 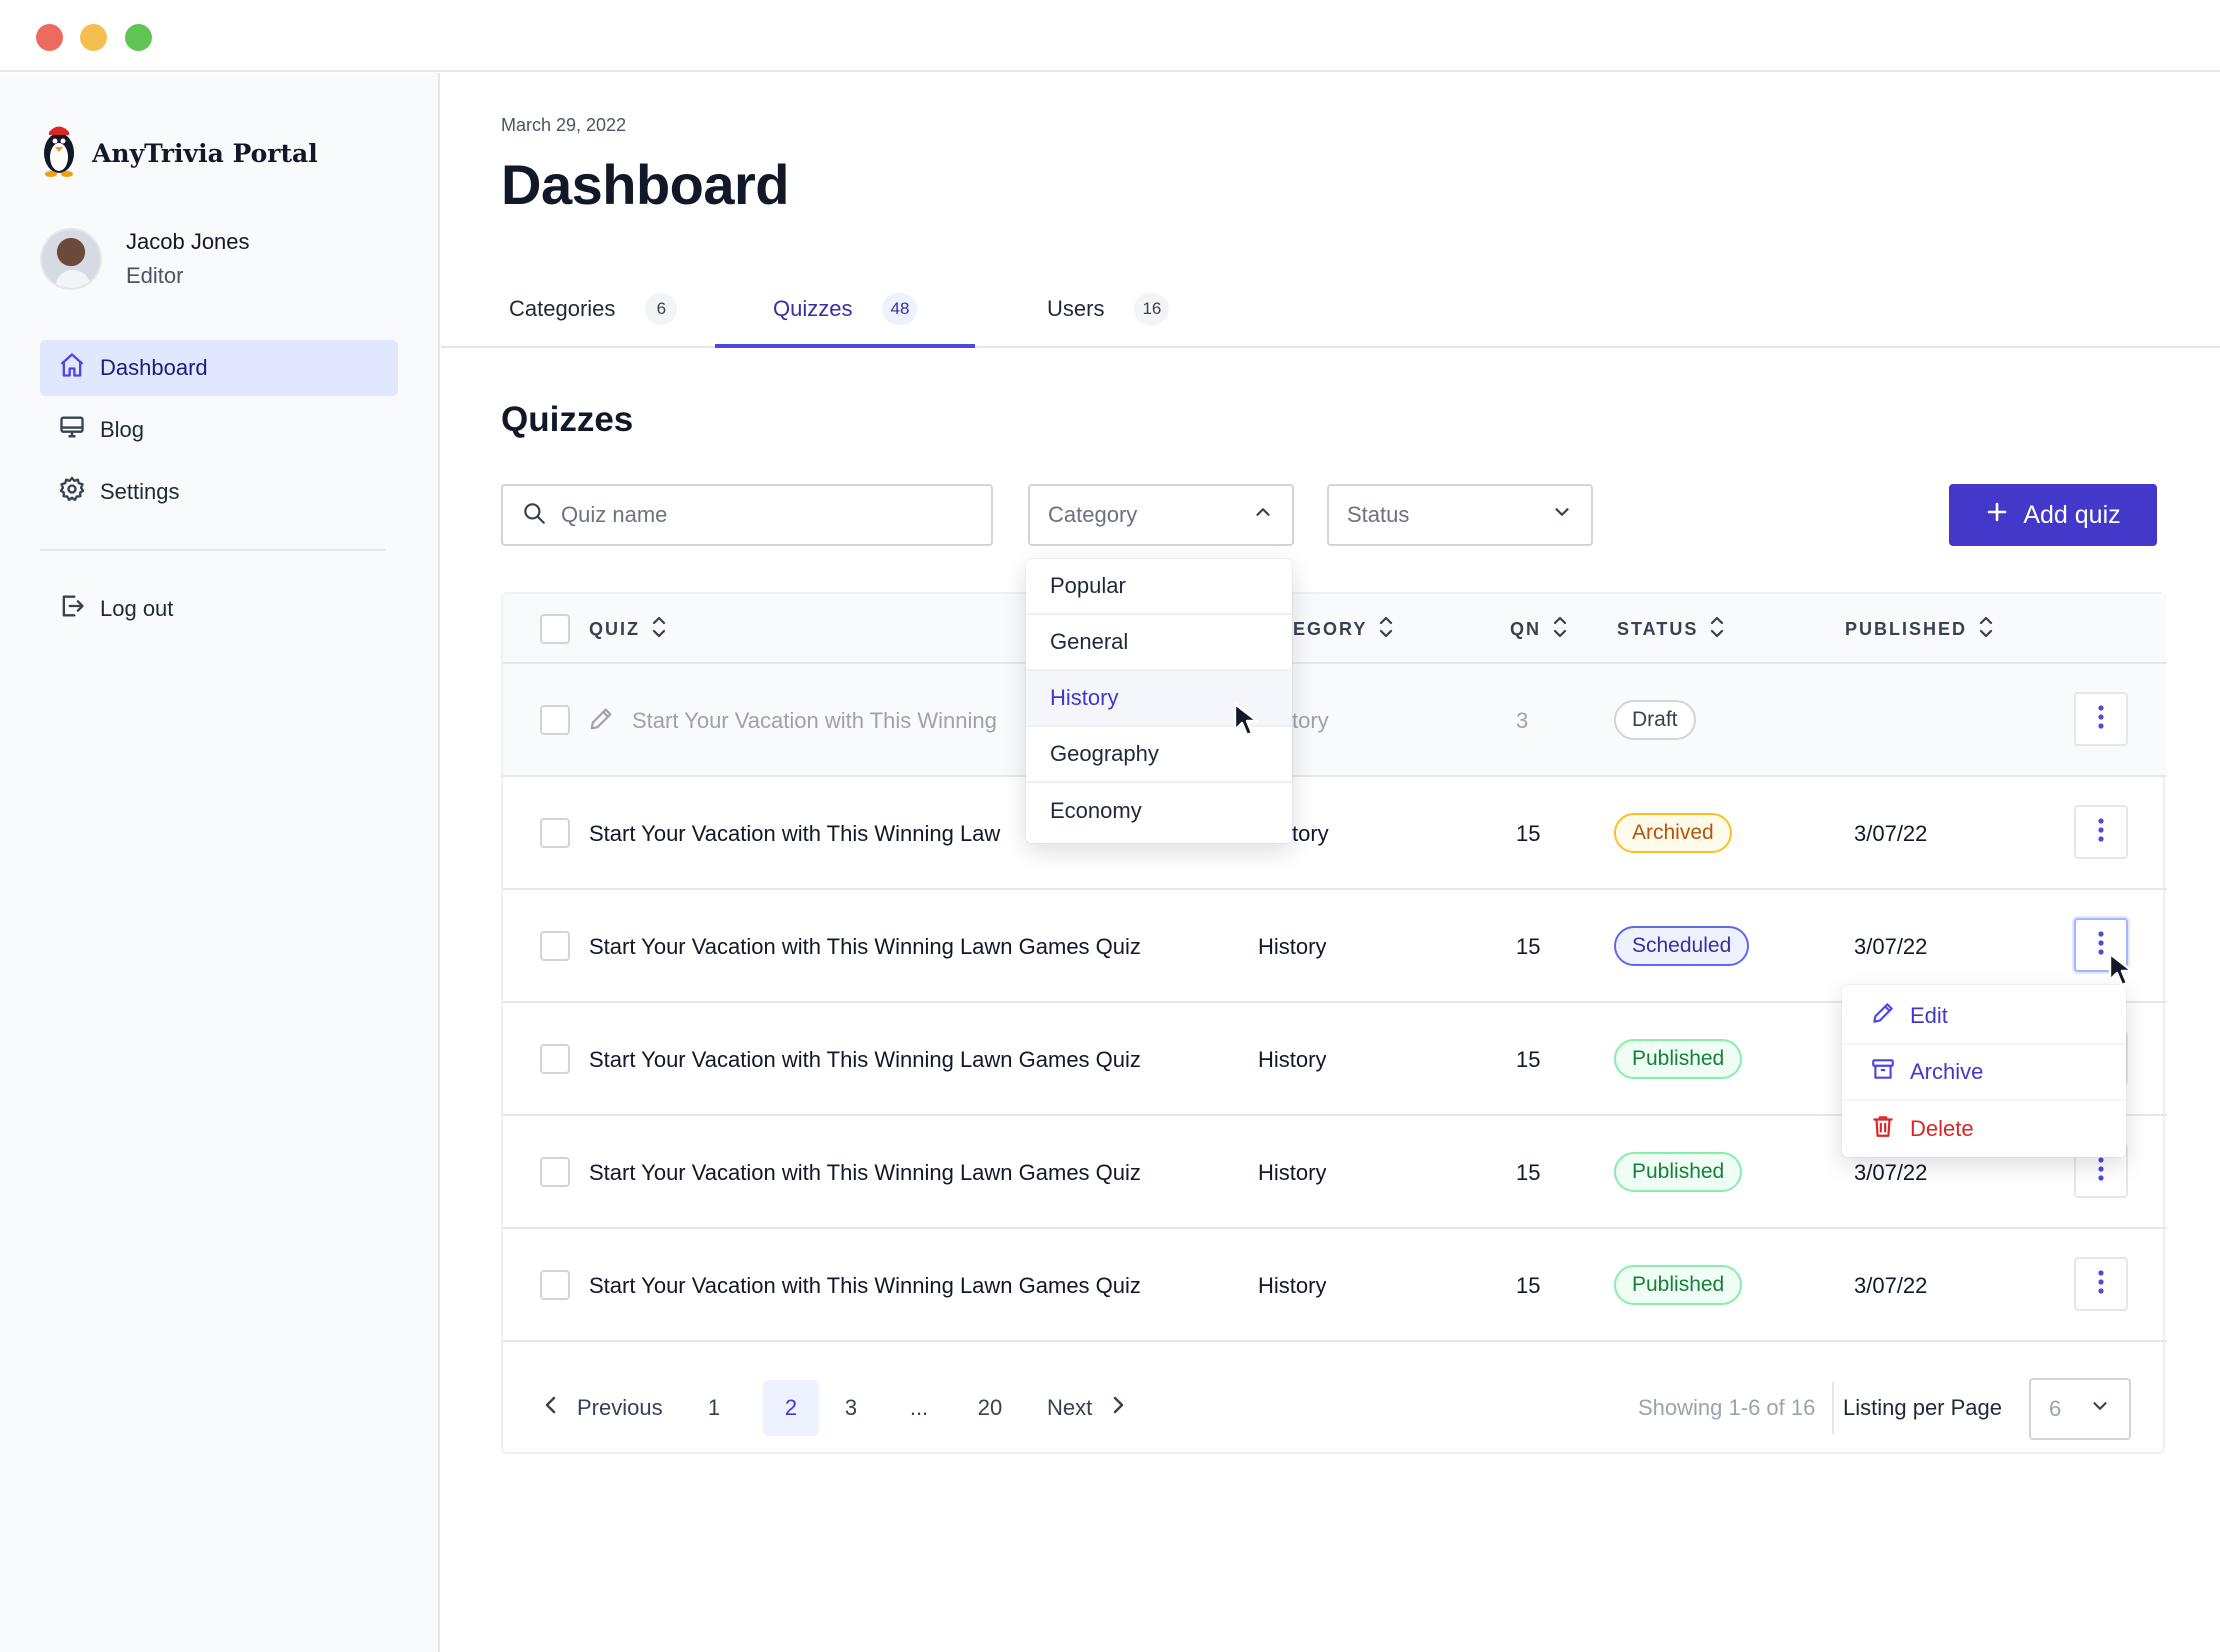 I want to click on logout-button: Log out, so click(x=219, y=609).